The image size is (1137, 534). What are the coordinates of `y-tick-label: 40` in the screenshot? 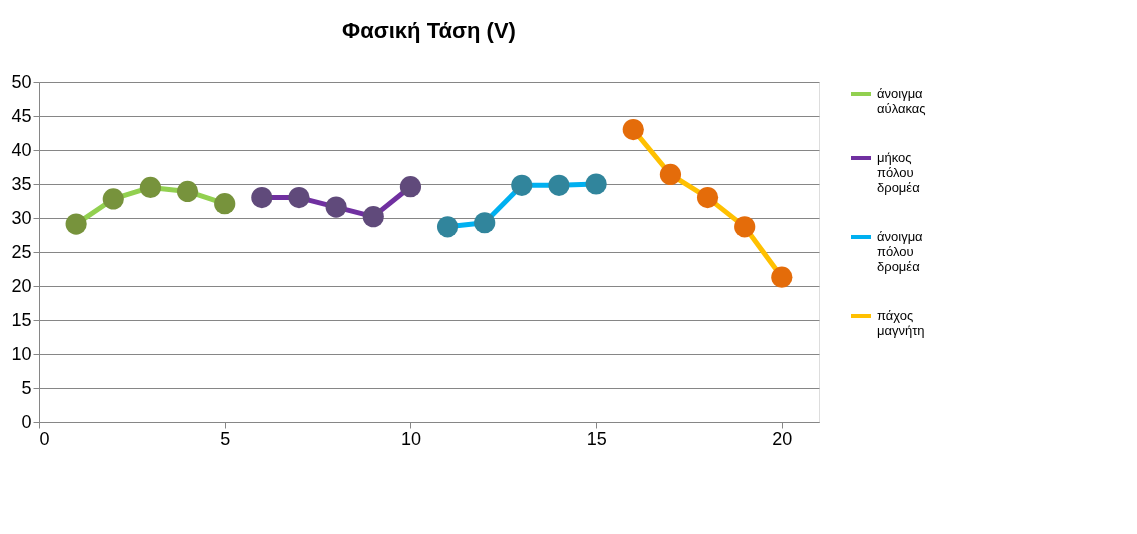 It's located at (21, 149).